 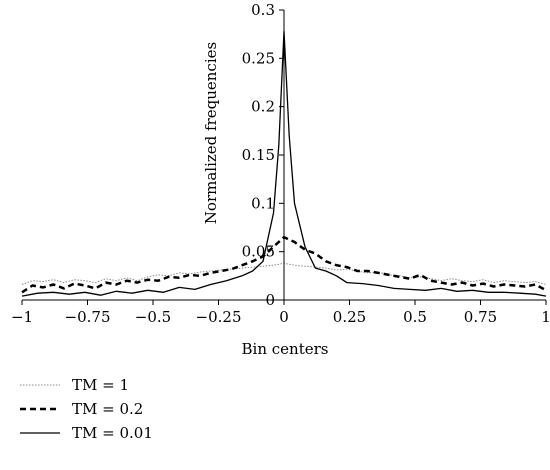 I want to click on x-tick-label: −1, so click(x=22, y=317).